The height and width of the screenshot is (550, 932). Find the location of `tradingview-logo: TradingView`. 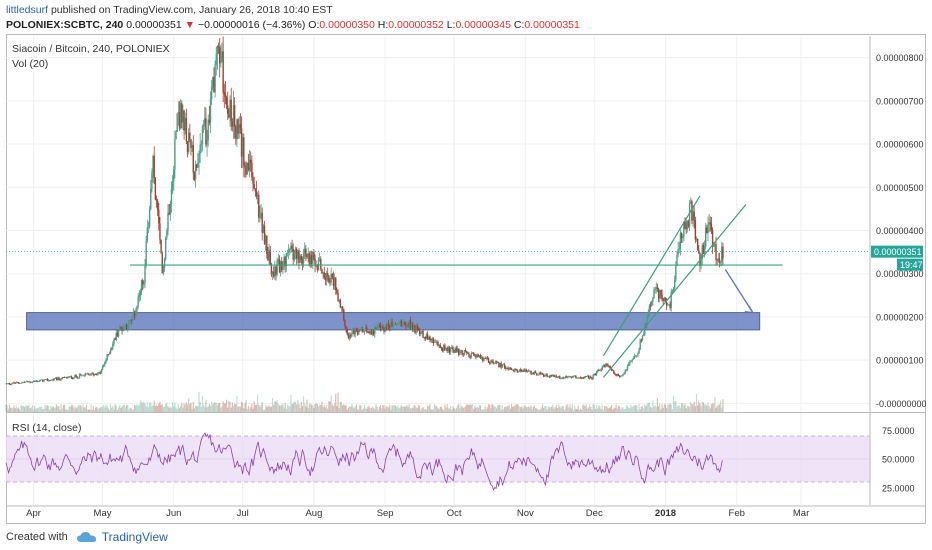

tradingview-logo: TradingView is located at coordinates (122, 537).